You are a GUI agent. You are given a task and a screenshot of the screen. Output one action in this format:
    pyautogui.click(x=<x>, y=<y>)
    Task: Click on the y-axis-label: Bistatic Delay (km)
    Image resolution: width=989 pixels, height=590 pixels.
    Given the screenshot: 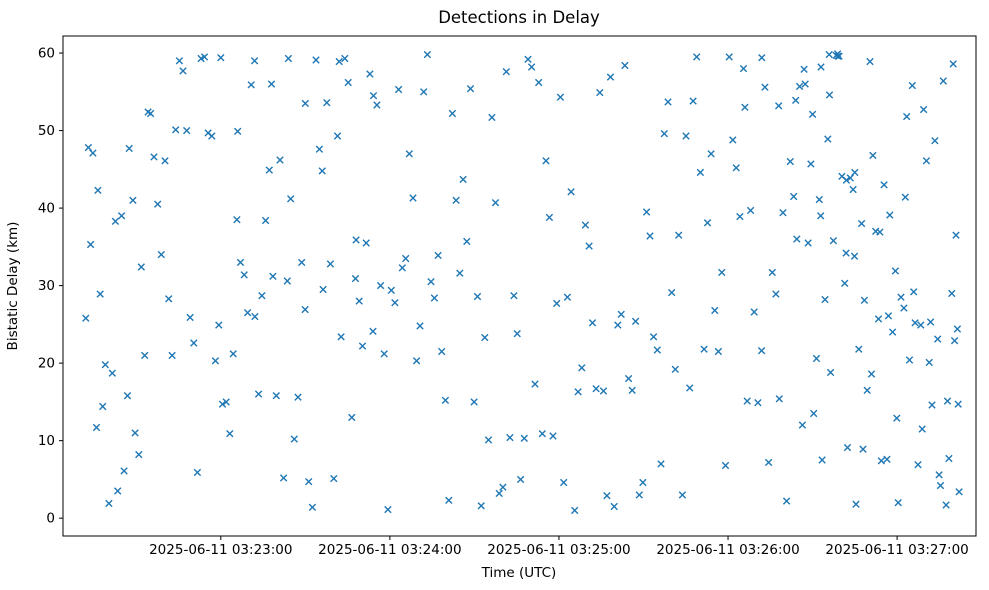 What is the action you would take?
    pyautogui.click(x=13, y=286)
    